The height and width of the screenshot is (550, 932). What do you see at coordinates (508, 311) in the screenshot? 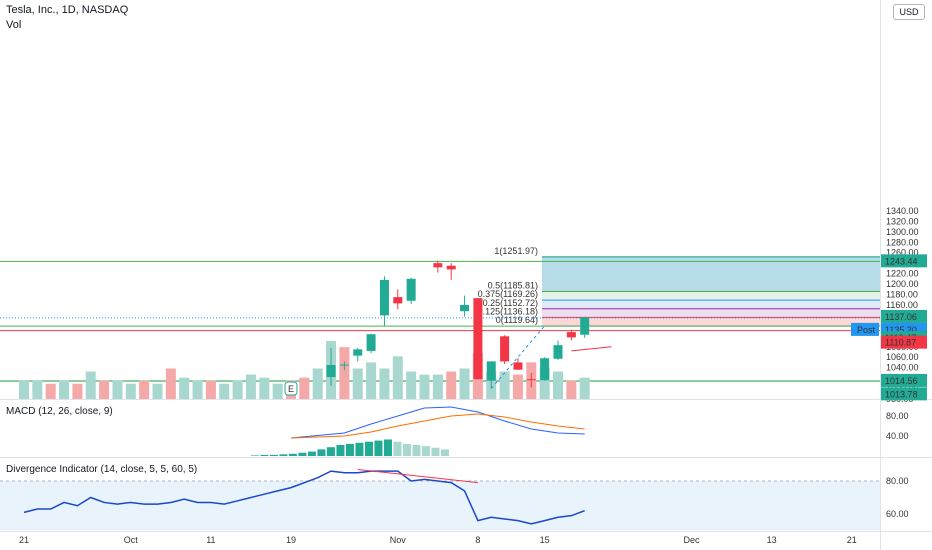
I see `fib-level-label: 0.125(1136.18)` at bounding box center [508, 311].